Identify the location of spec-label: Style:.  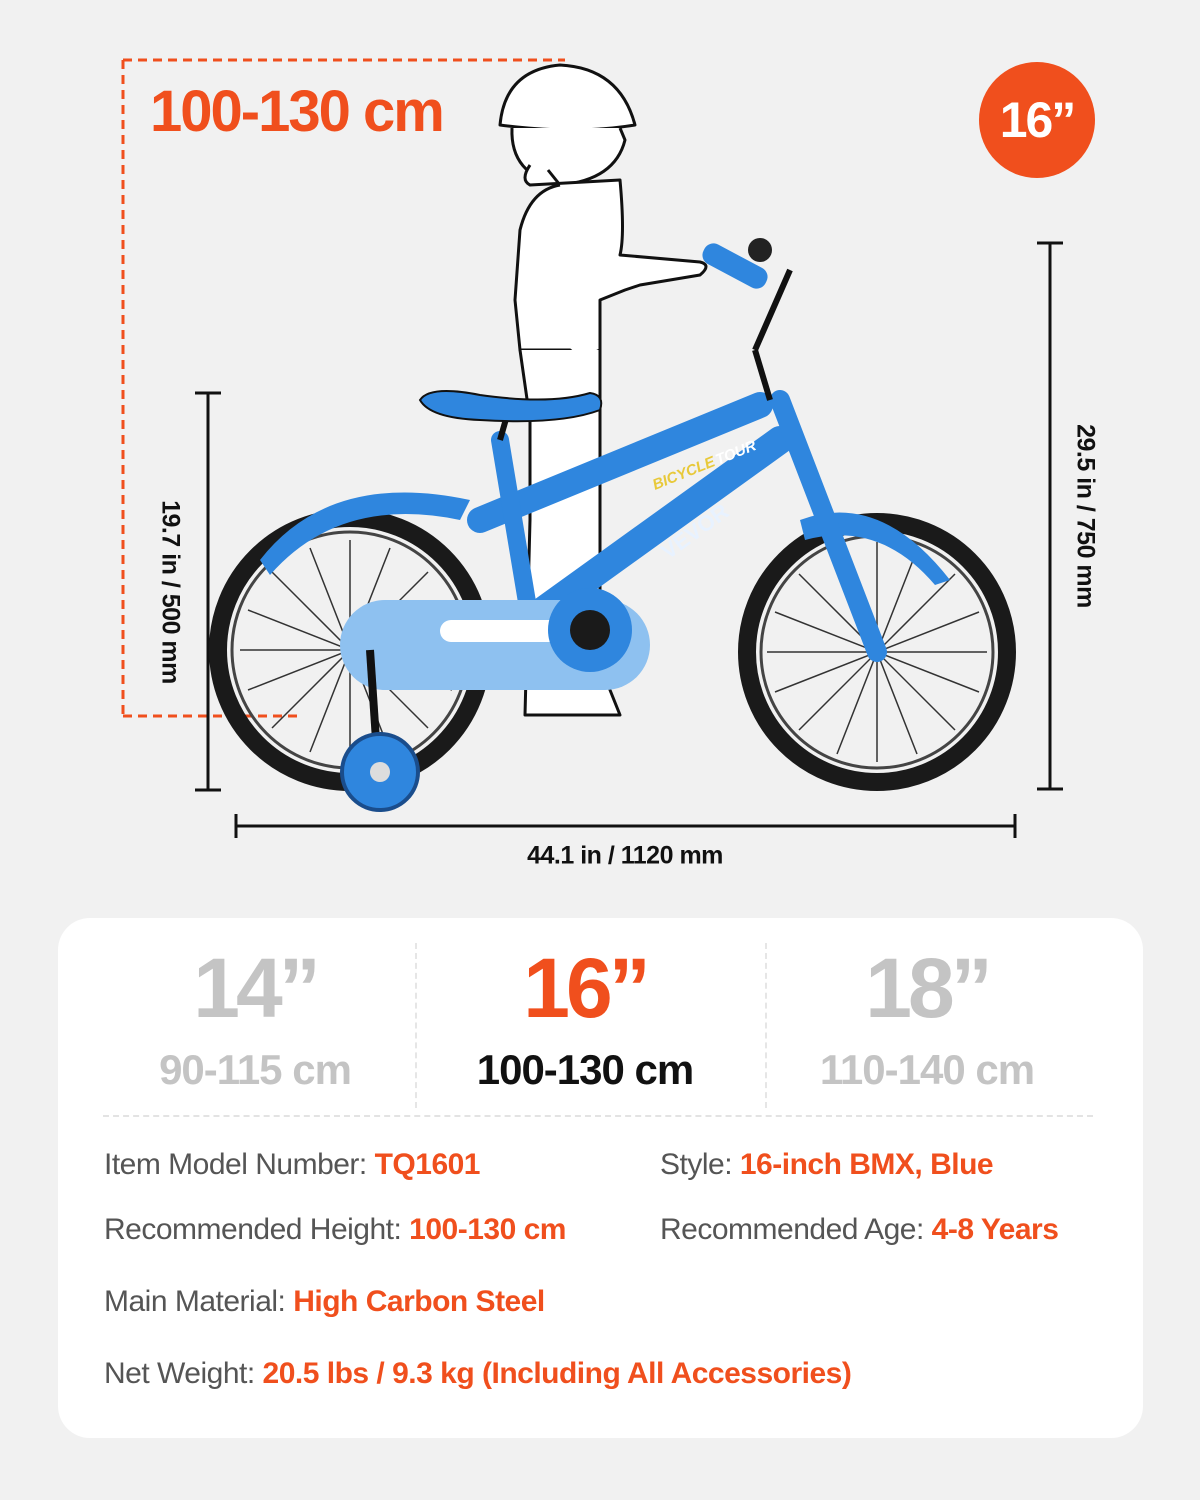
(700, 1164).